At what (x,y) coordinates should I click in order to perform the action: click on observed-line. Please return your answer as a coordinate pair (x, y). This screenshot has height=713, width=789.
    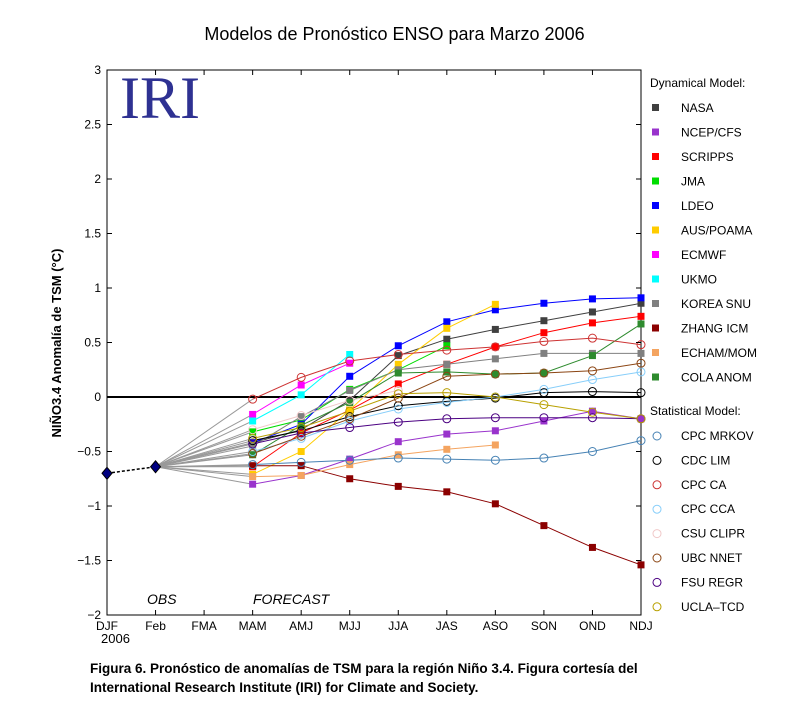
    Looking at the image, I should click on (131, 470).